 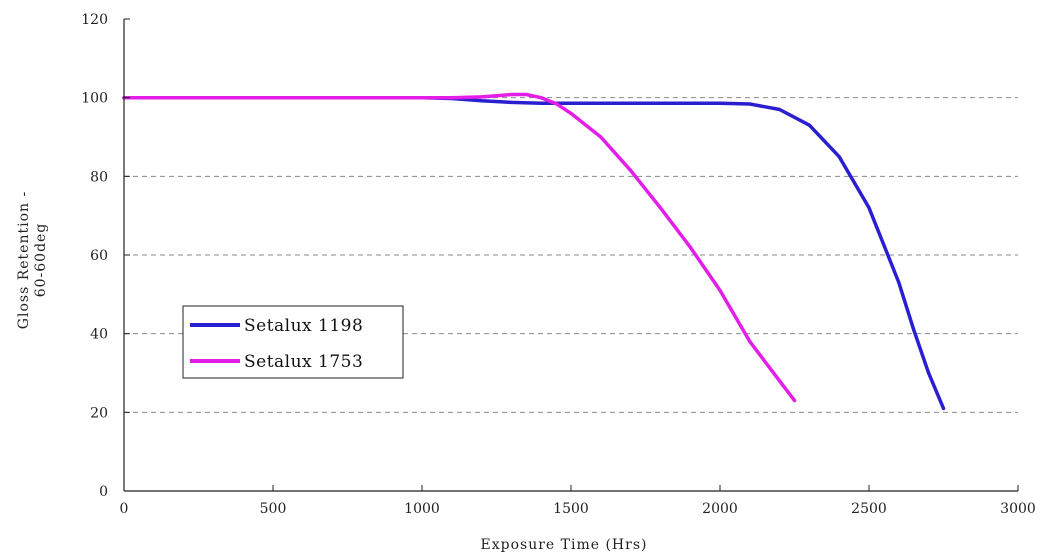 I want to click on x-tick-label-2500: 2500, so click(x=869, y=509).